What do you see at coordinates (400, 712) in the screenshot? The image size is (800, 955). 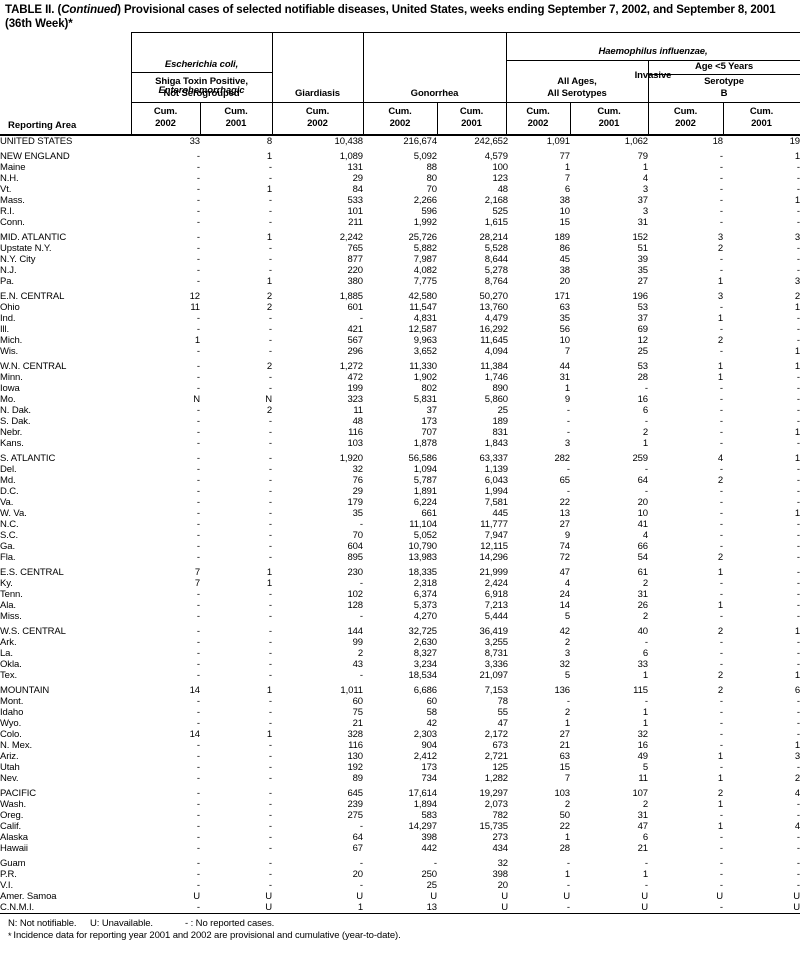 I see `table-row: Idaho - - 75 58 55 2 1 - -` at bounding box center [400, 712].